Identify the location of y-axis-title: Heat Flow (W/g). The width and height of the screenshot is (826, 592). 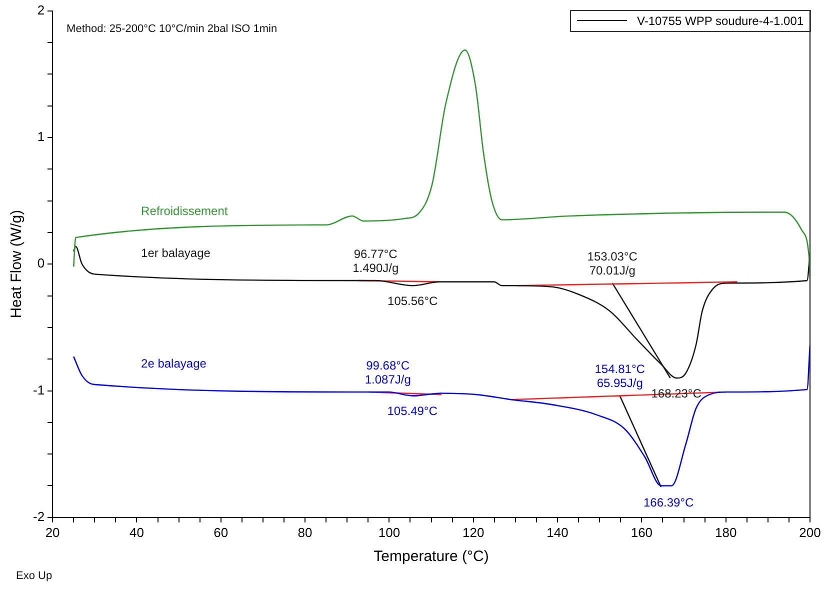
(17, 264).